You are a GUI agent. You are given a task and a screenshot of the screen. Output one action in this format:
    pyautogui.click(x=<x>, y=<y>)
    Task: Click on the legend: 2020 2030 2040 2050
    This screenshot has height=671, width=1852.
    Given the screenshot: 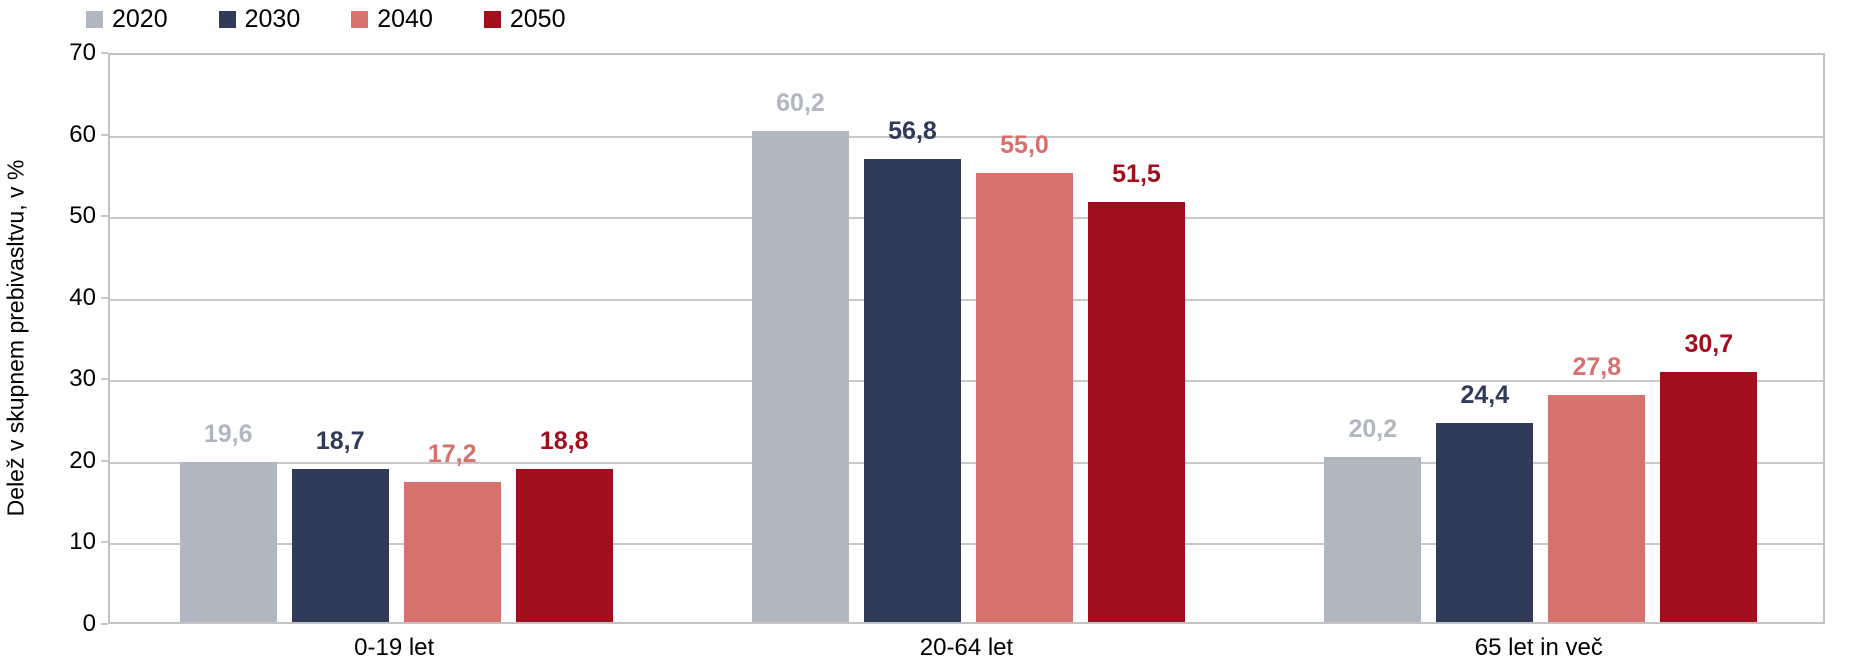 What is the action you would take?
    pyautogui.click(x=326, y=19)
    